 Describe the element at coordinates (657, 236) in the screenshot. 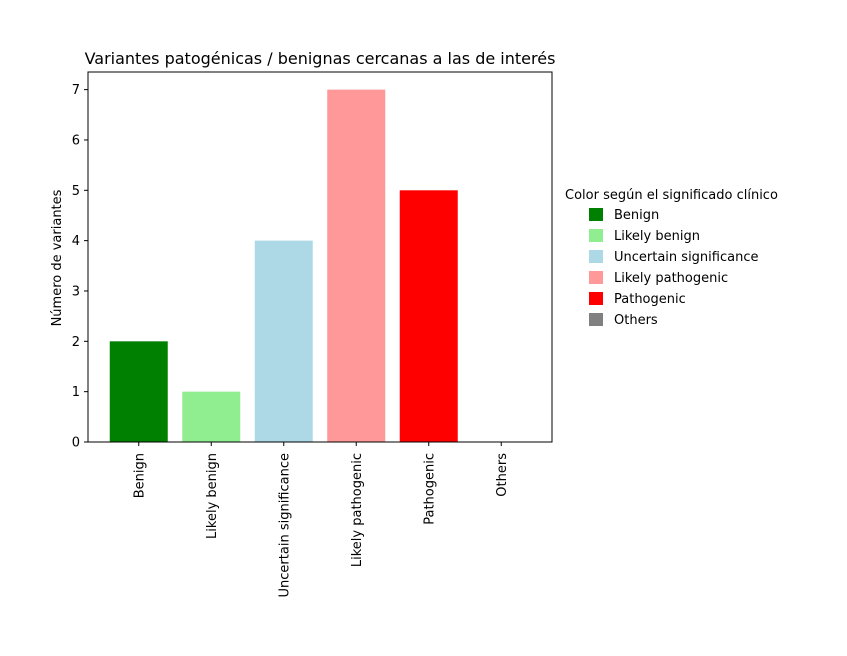

I see `legend-label: Likely benign` at that location.